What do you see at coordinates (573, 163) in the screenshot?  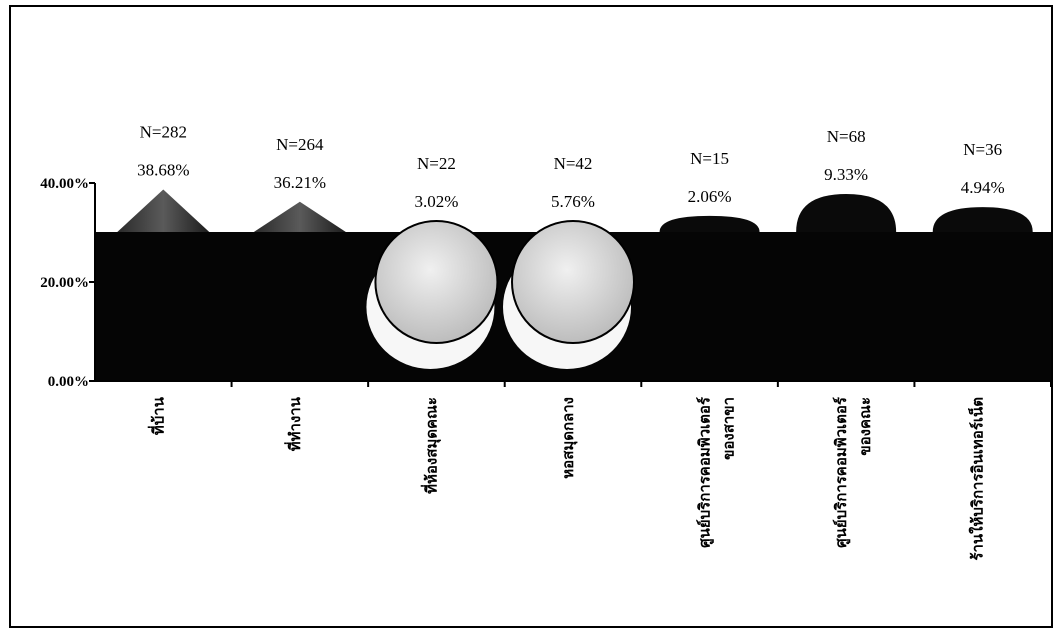 I see `count-label: N=42` at bounding box center [573, 163].